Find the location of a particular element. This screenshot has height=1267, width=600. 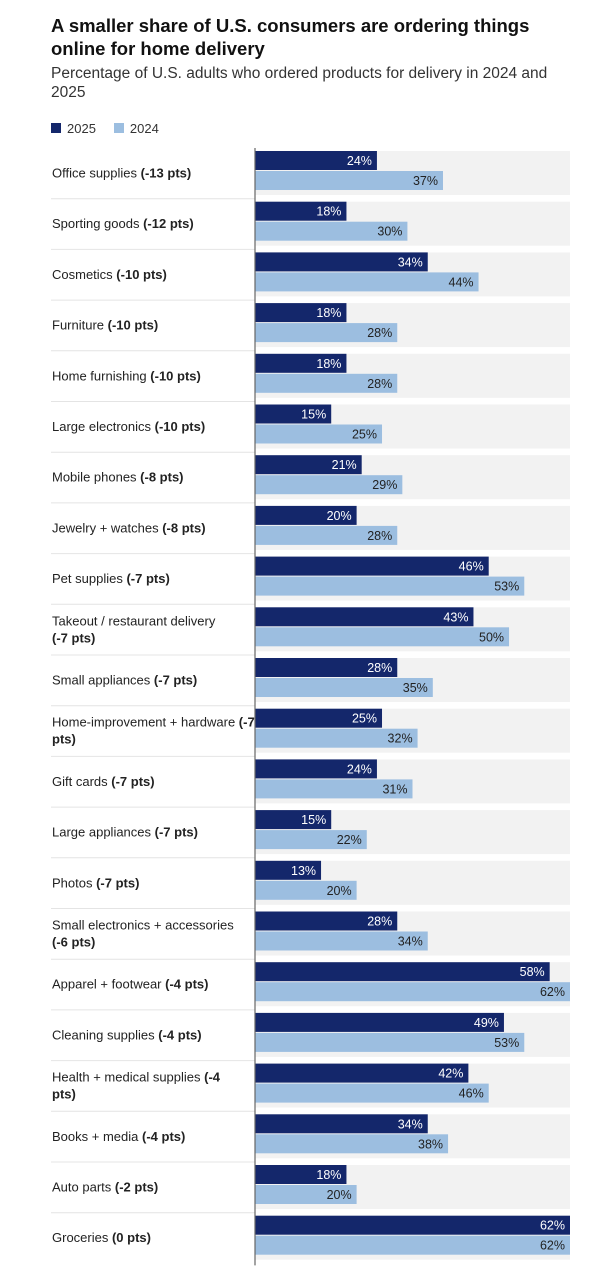

data-label-2025: 21% is located at coordinates (344, 465).